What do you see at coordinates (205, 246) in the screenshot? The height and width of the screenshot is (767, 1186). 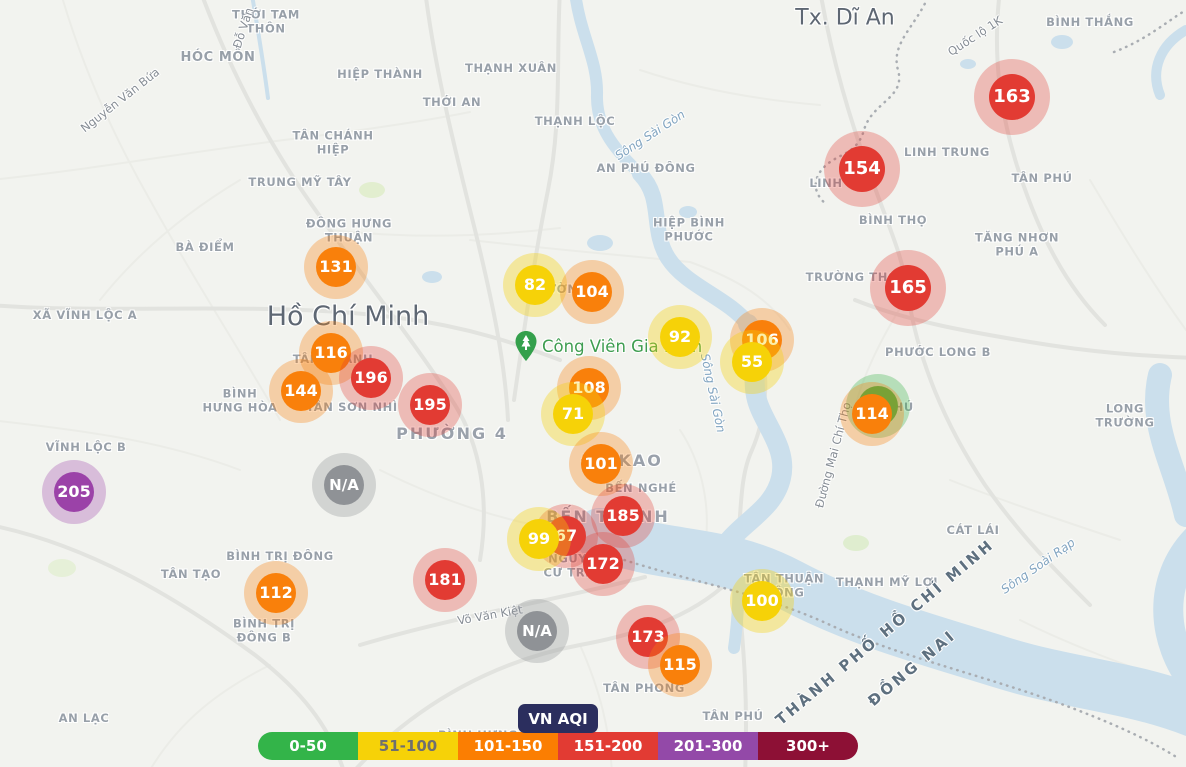 I see `place-label: BÀ ĐIỂM` at bounding box center [205, 246].